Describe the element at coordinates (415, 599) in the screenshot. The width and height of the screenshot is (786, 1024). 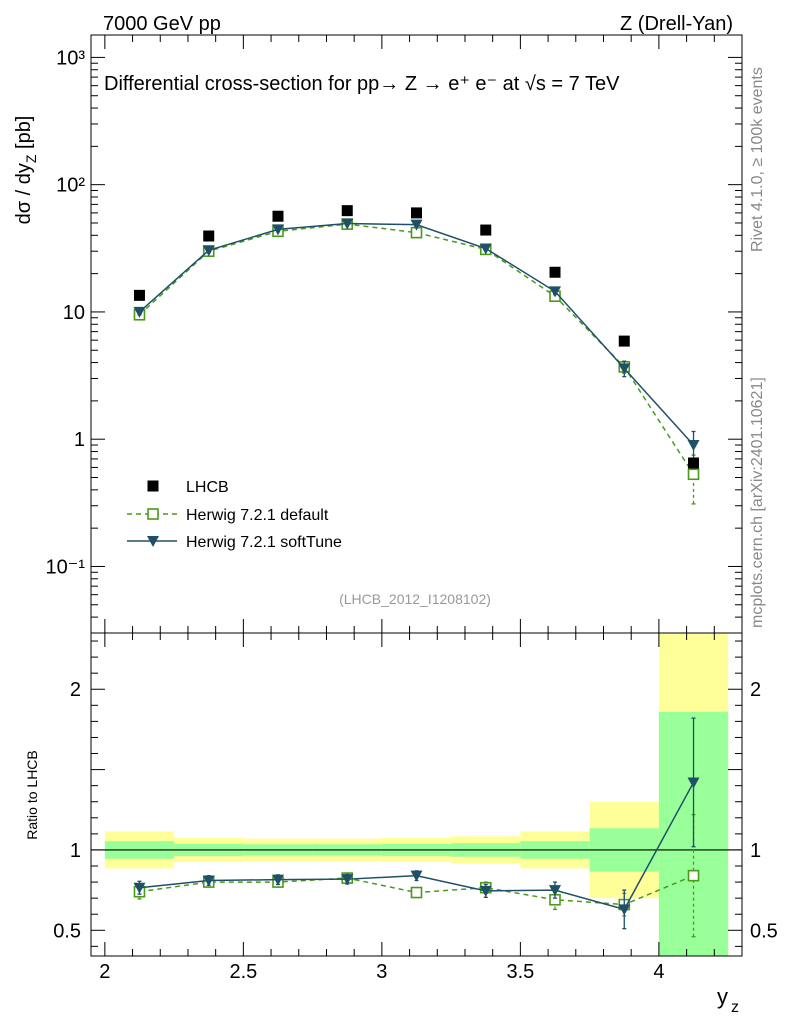
I see `watermark: (LHCB_2012_I1208102)` at that location.